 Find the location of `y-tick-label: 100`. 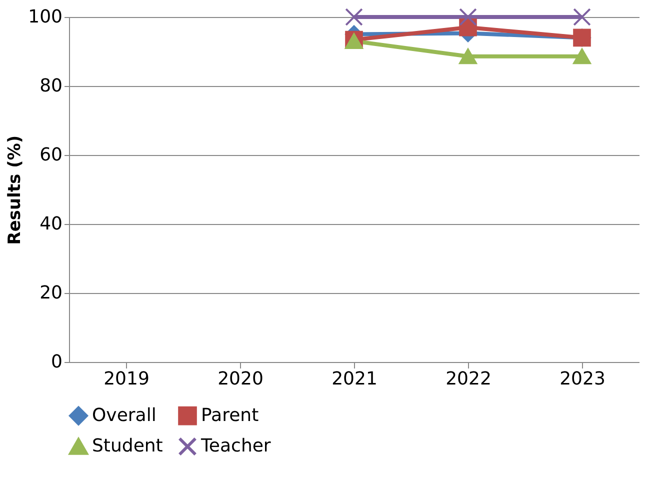

y-tick-label: 100 is located at coordinates (45, 17).